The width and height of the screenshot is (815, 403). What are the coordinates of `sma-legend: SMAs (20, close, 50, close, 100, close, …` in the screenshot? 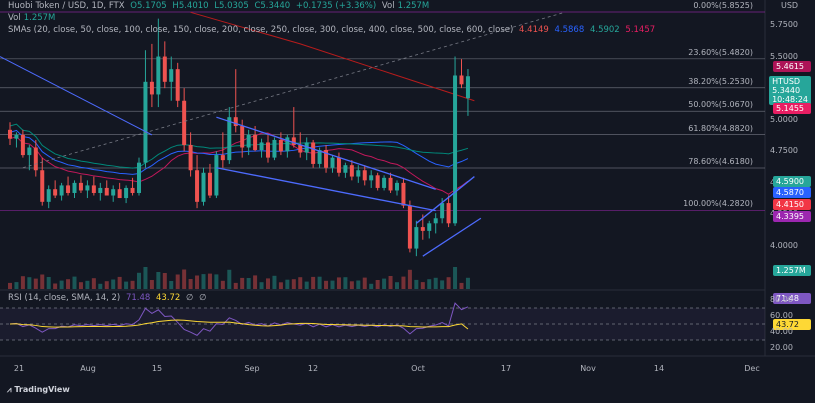 It's located at (333, 30).